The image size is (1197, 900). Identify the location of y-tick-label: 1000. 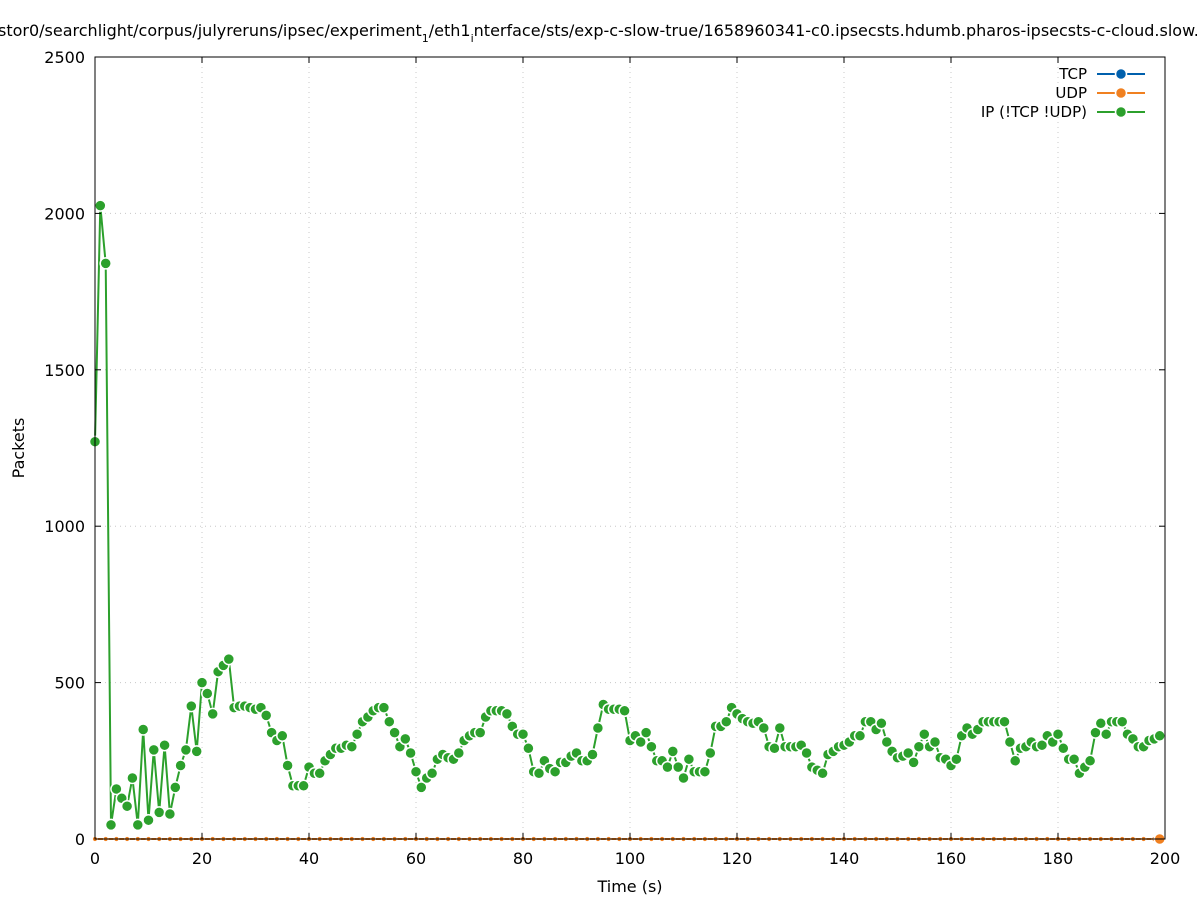
(64, 526).